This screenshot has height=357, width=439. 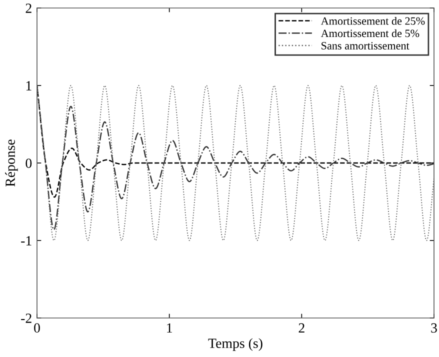 I want to click on y-tick-label: -1, so click(x=26, y=241).